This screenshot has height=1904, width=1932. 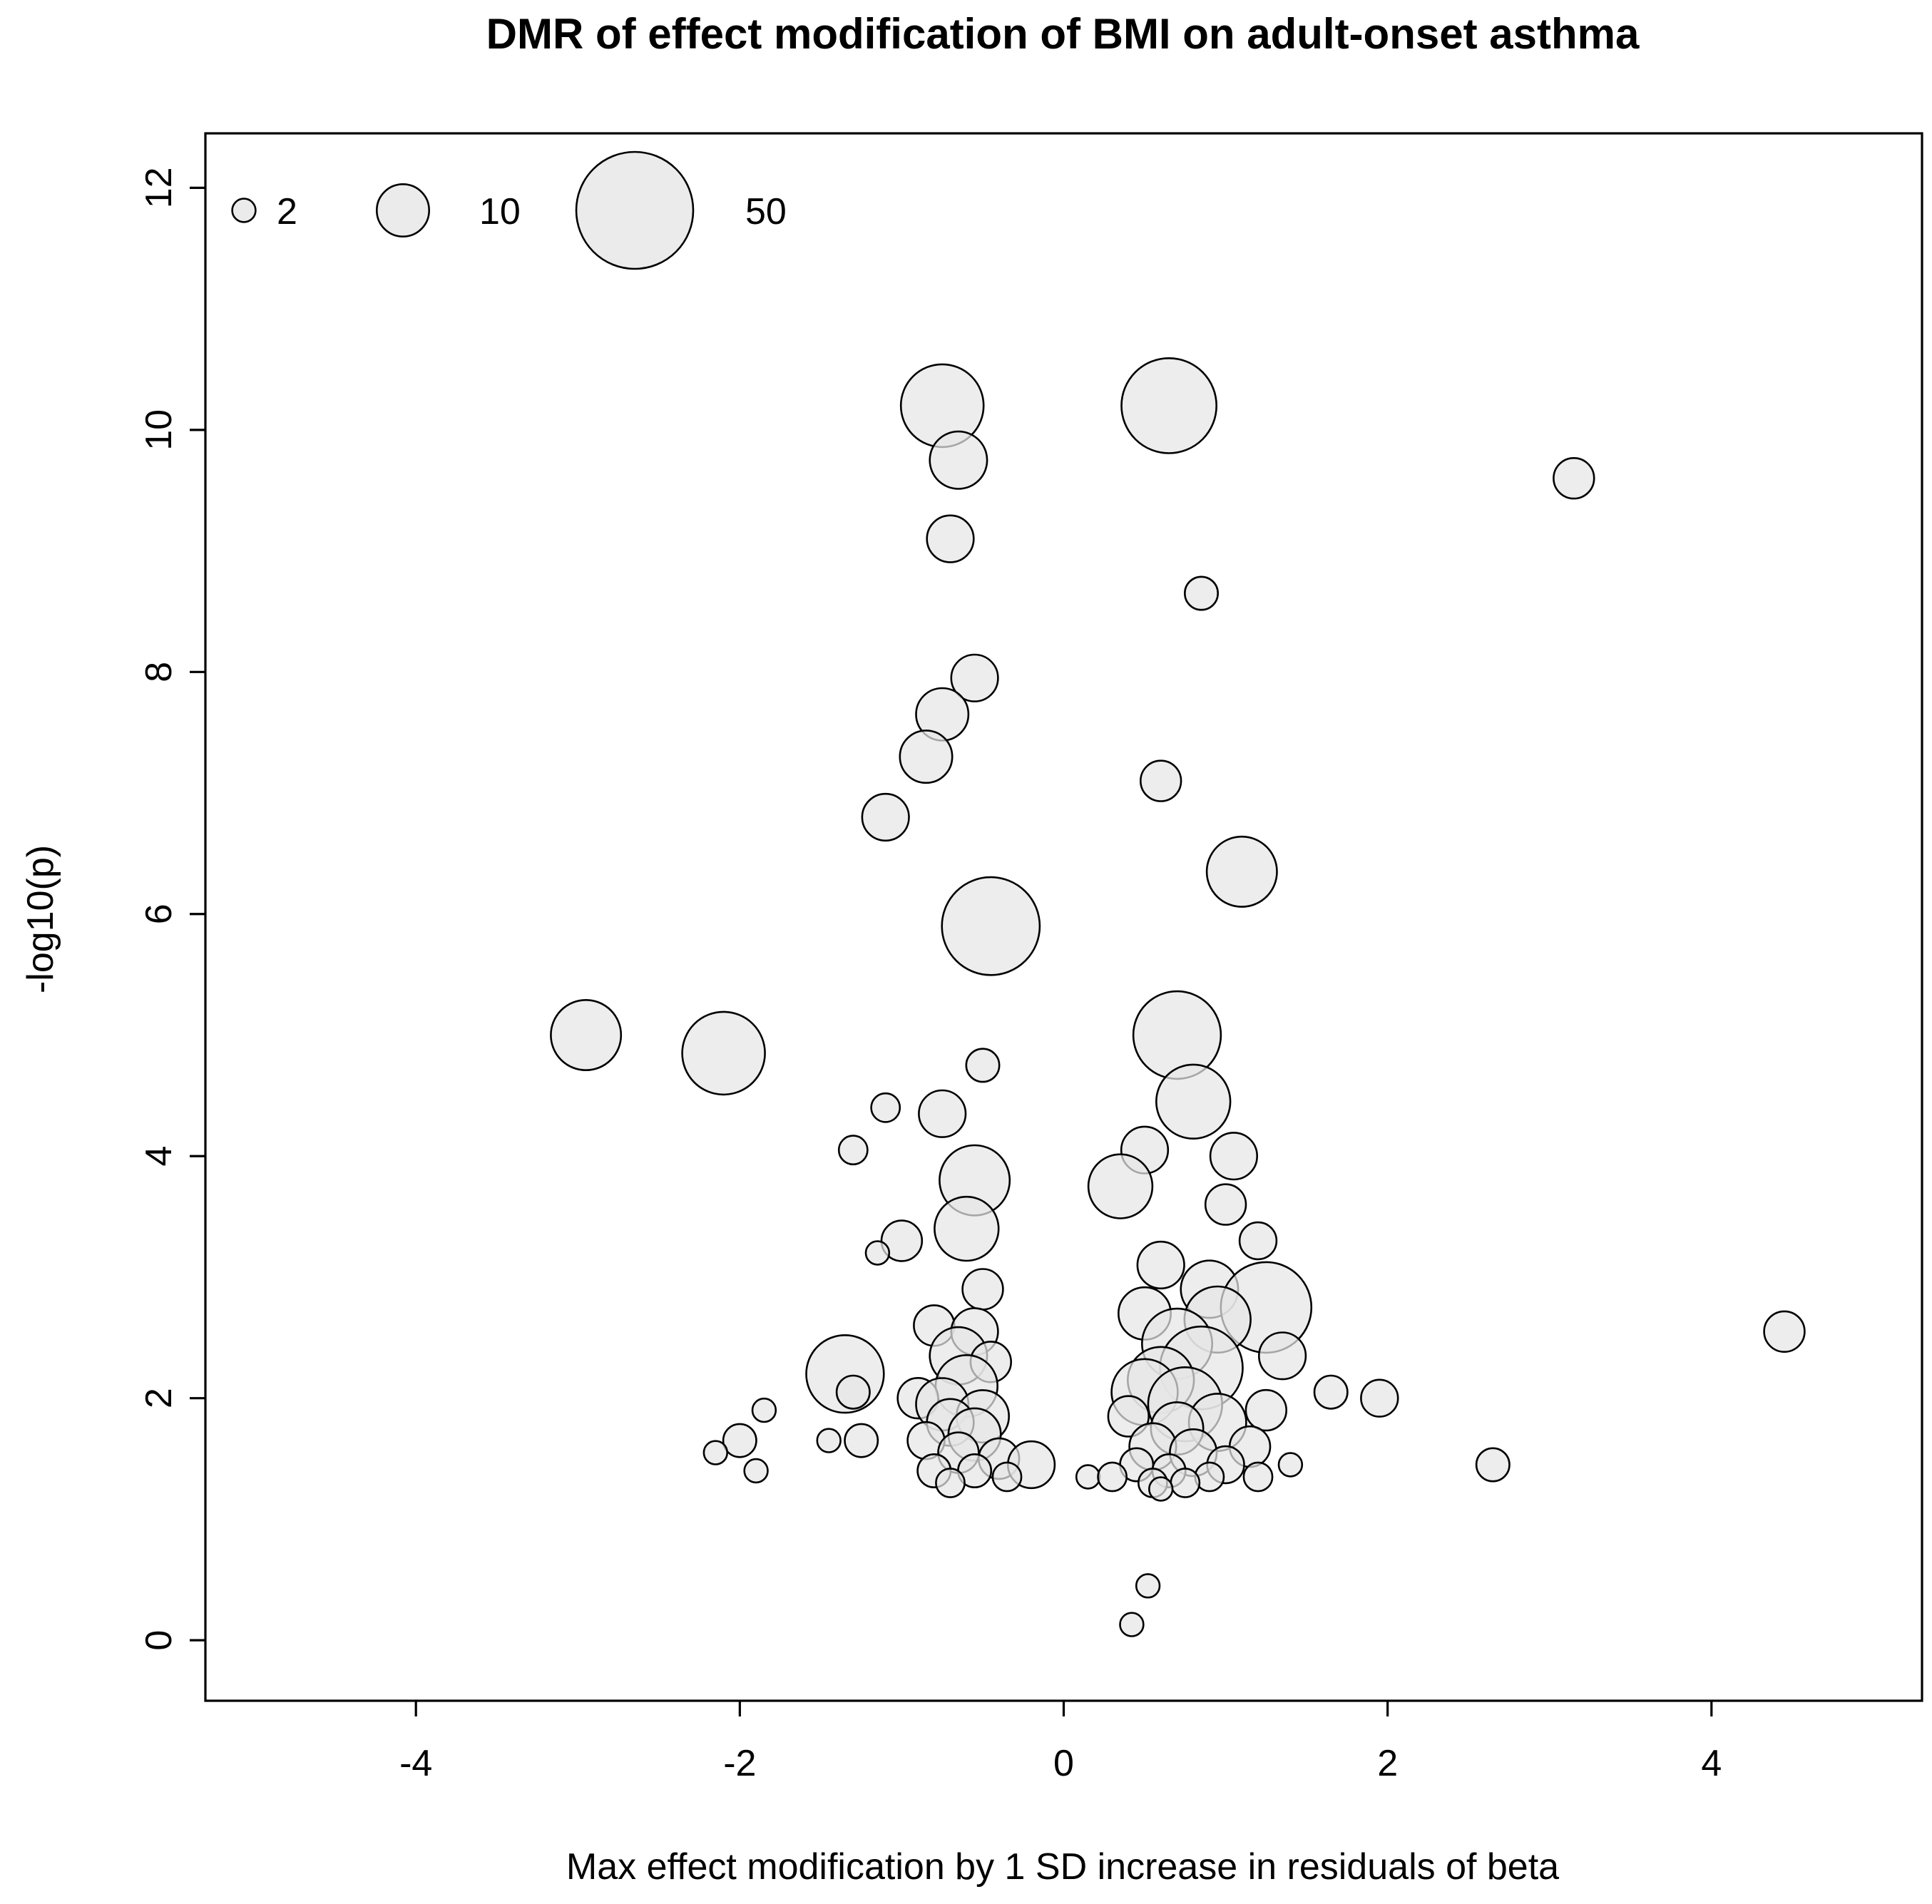 What do you see at coordinates (500, 211) in the screenshot?
I see `legend-label: 10` at bounding box center [500, 211].